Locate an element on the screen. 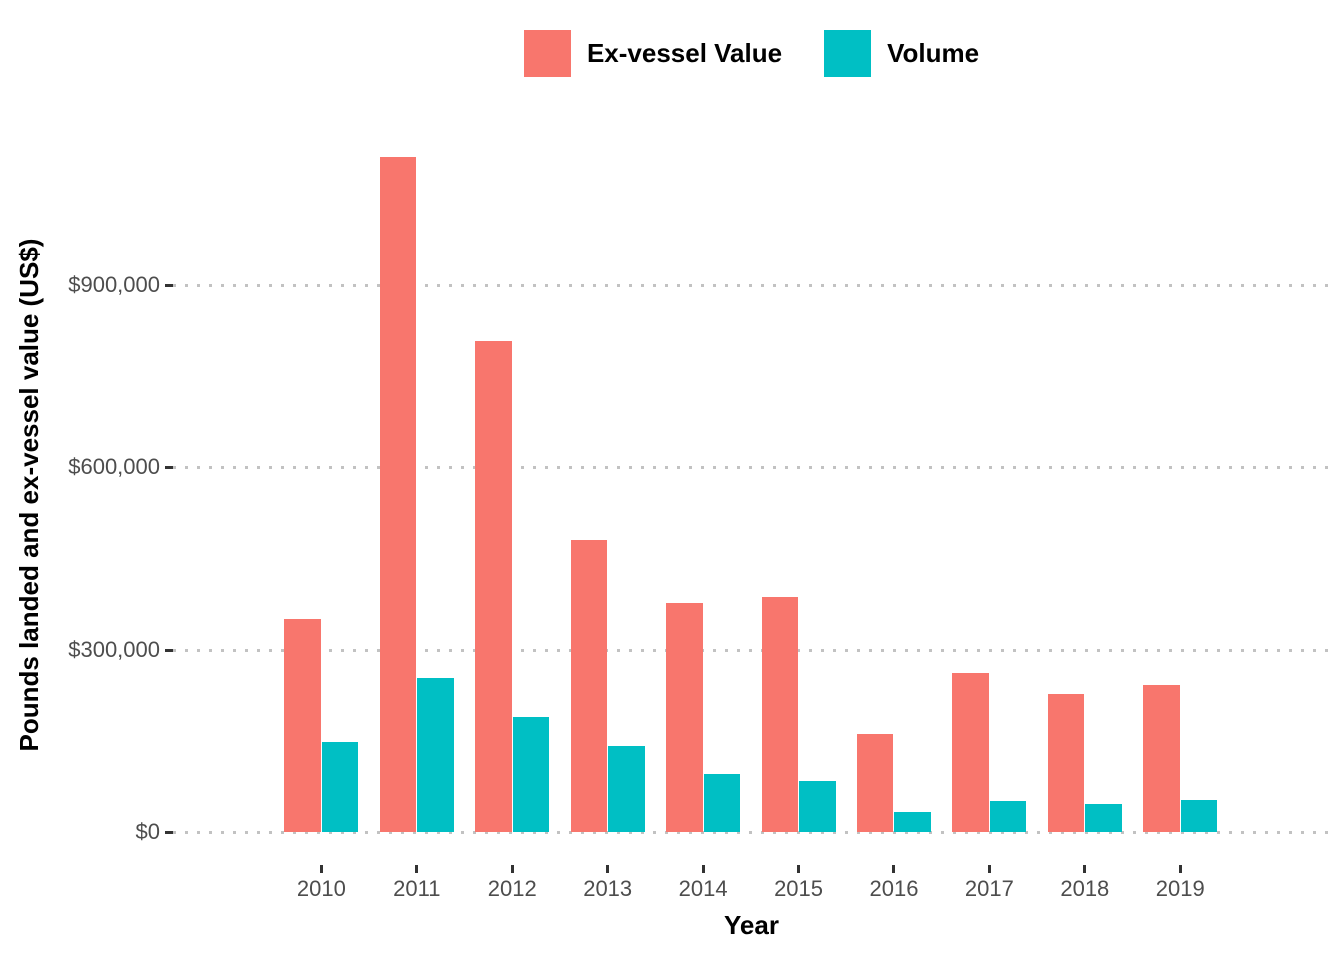 This screenshot has width=1344, height=960. bar-volume-2013 is located at coordinates (626, 788).